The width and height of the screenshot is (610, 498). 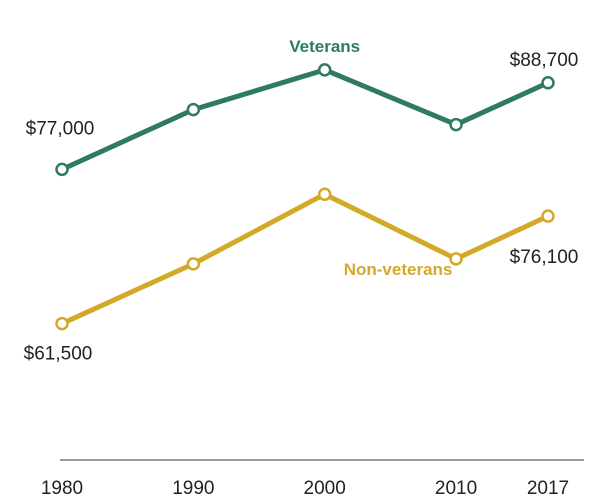 What do you see at coordinates (324, 46) in the screenshot?
I see `series-name-label: Veterans` at bounding box center [324, 46].